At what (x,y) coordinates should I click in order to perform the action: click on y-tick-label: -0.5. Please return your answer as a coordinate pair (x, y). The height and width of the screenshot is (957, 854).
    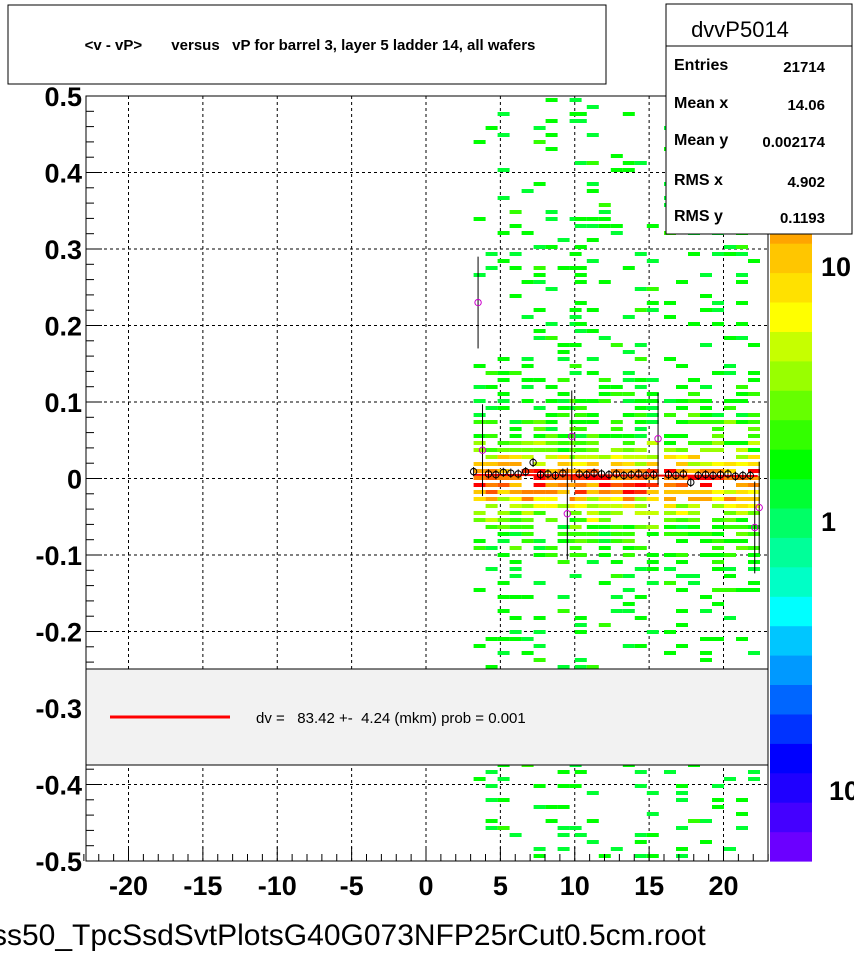
    Looking at the image, I should click on (58, 862).